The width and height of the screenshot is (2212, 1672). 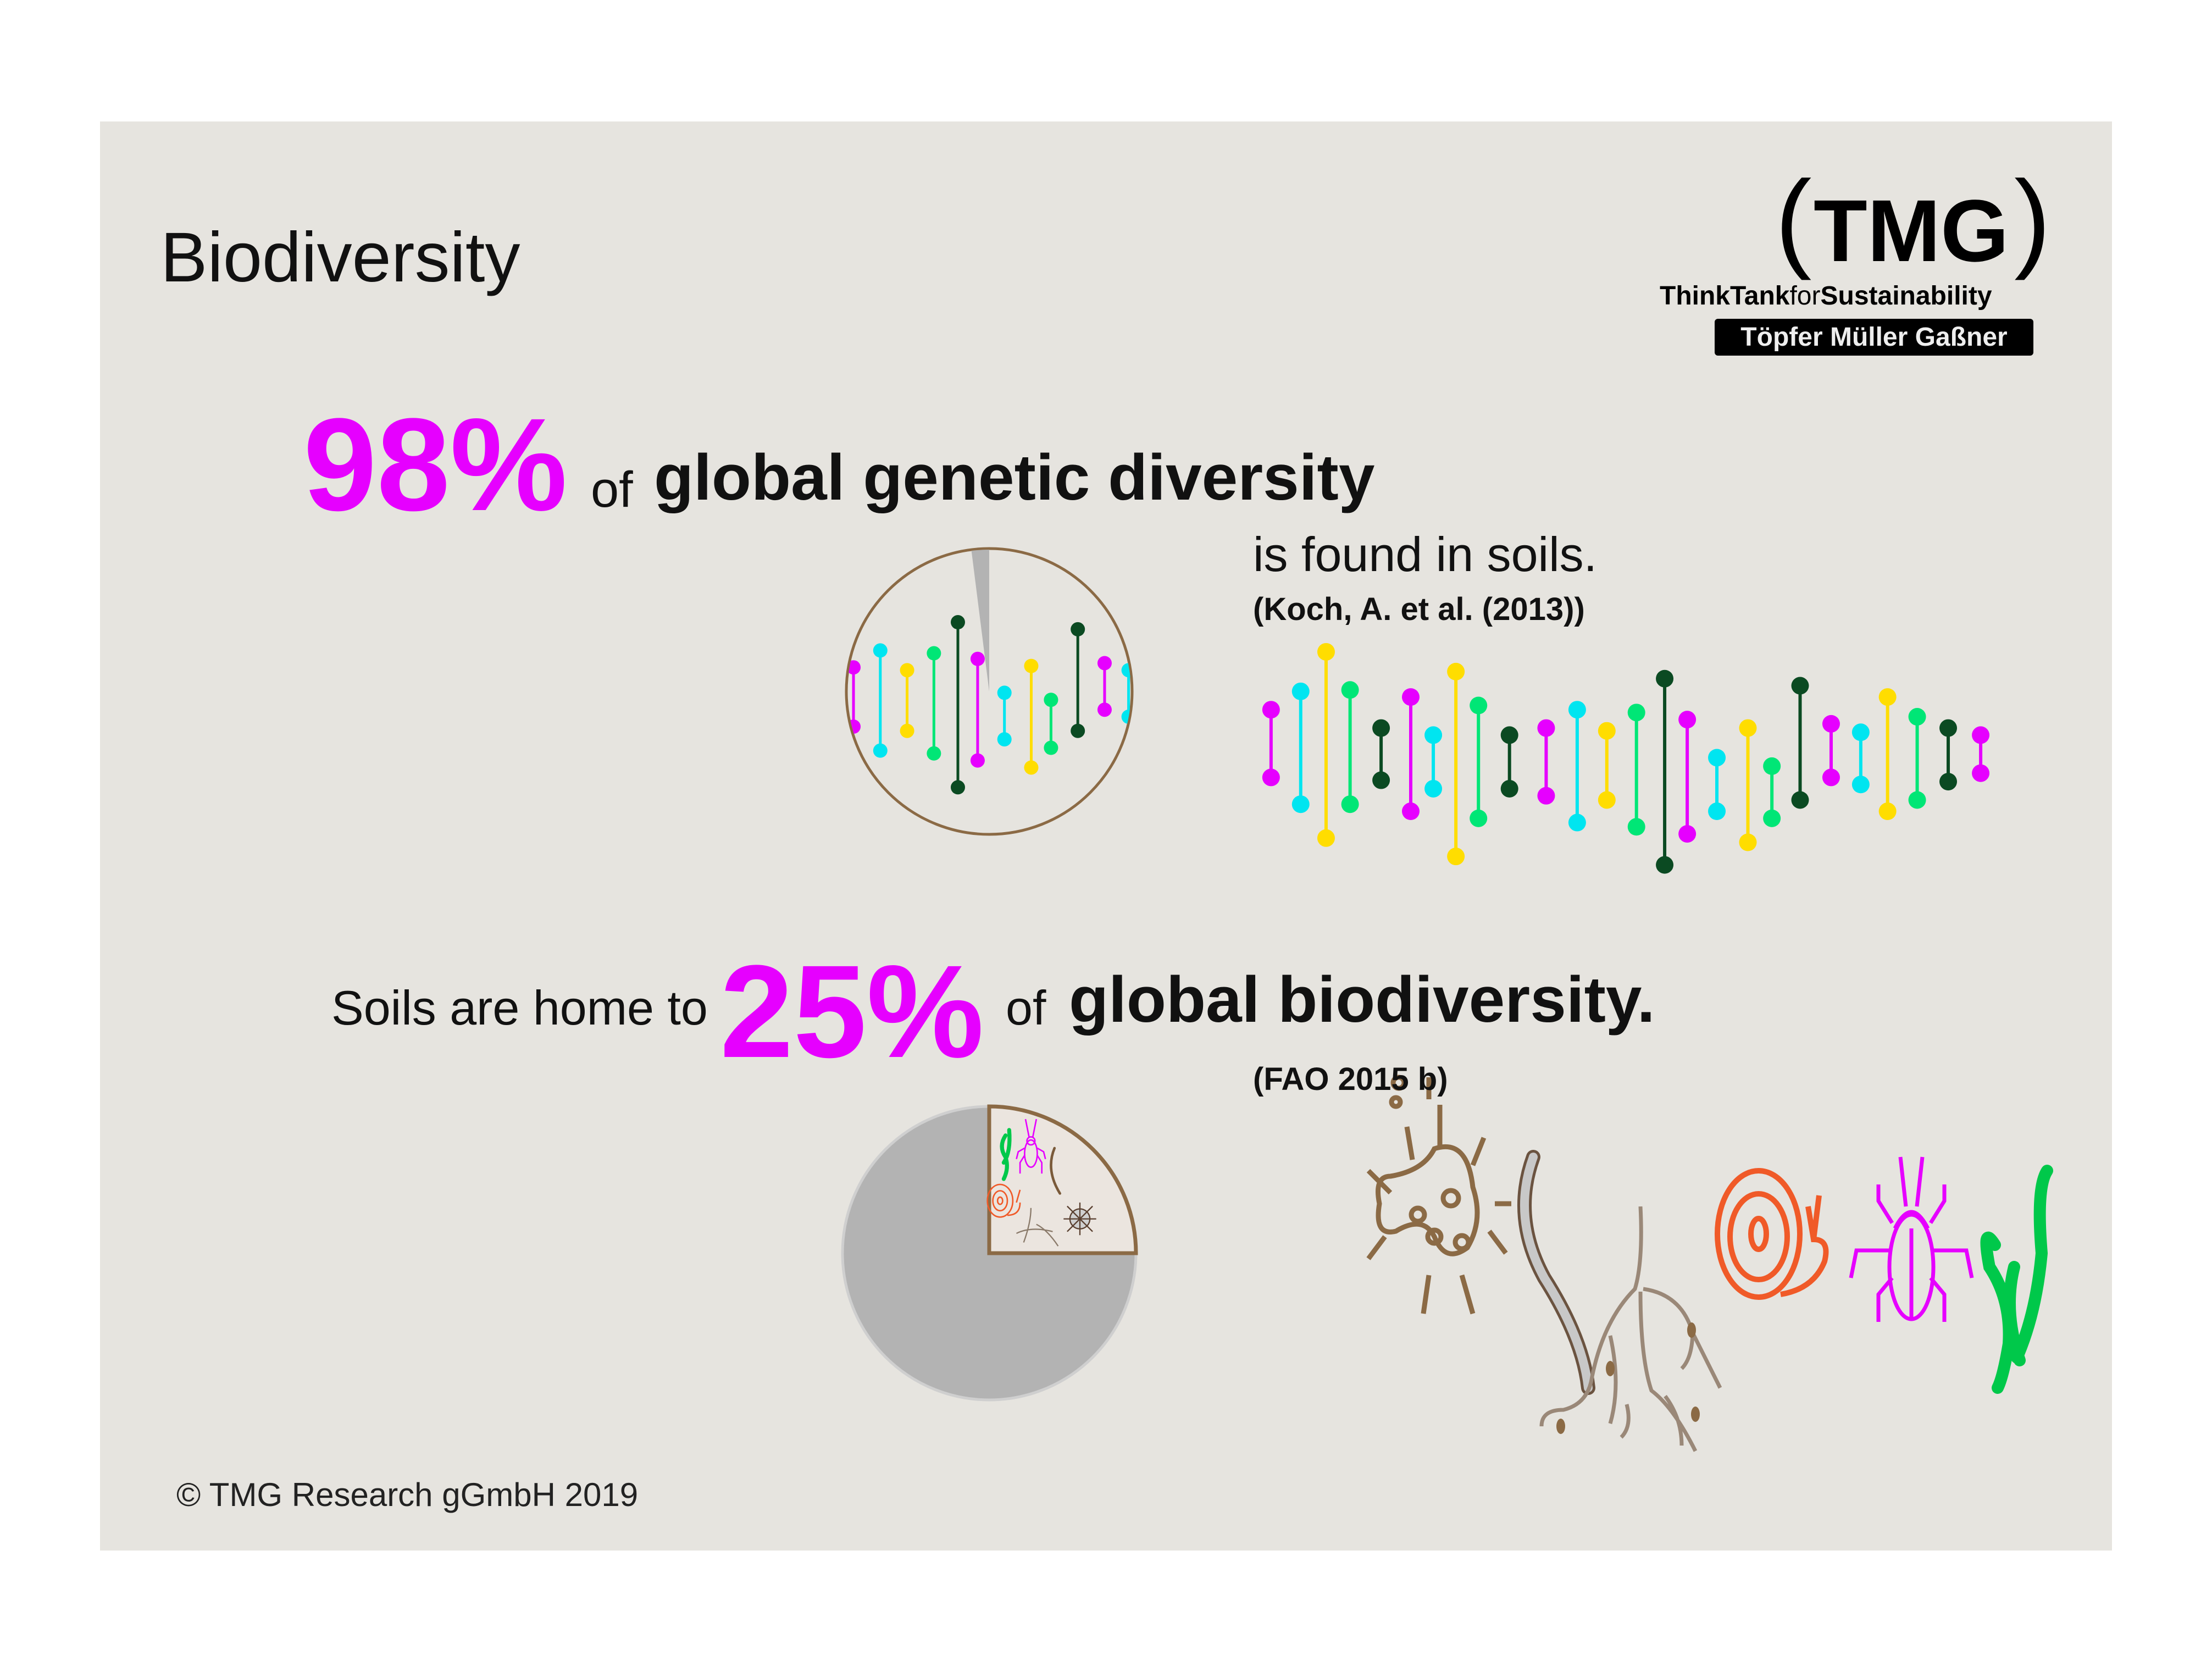 I want to click on genetic-diversity-heading: global genetic diversity, so click(x=1014, y=477).